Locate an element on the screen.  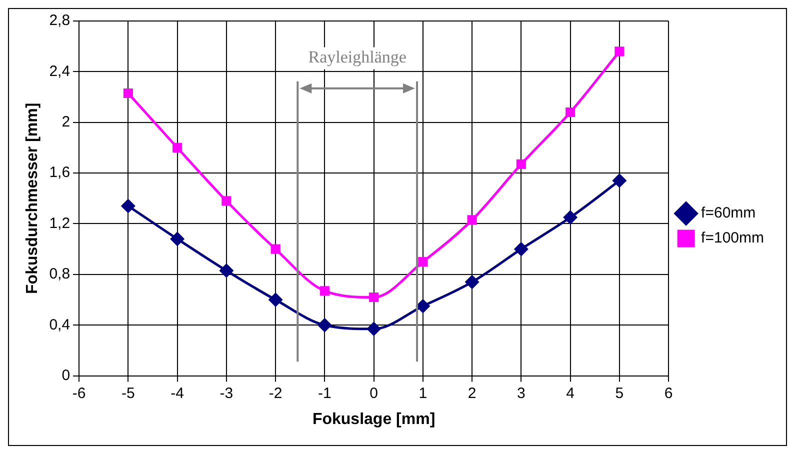
y-tick-label: 2,4 is located at coordinates (59, 71).